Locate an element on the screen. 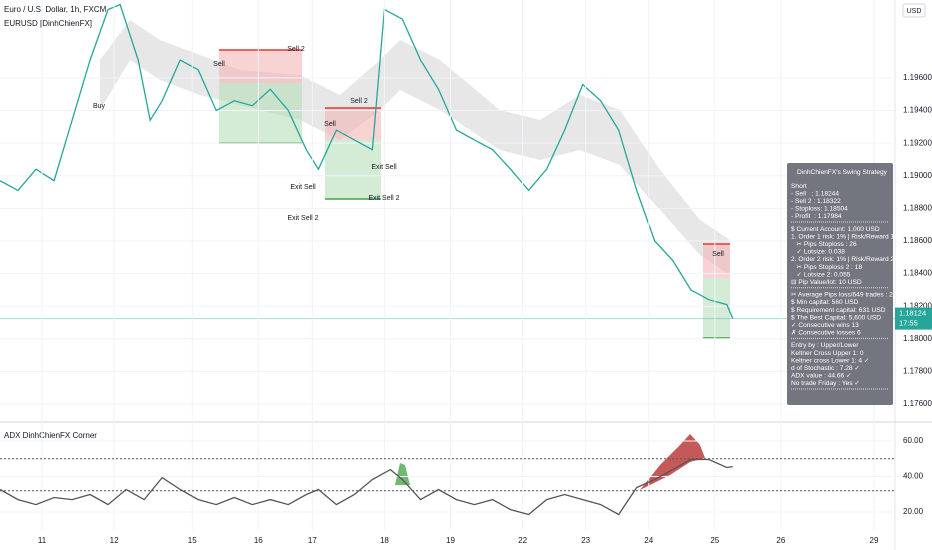 Image resolution: width=932 pixels, height=550 pixels. info-line: - Profit : 1.17984 is located at coordinates (816, 216).